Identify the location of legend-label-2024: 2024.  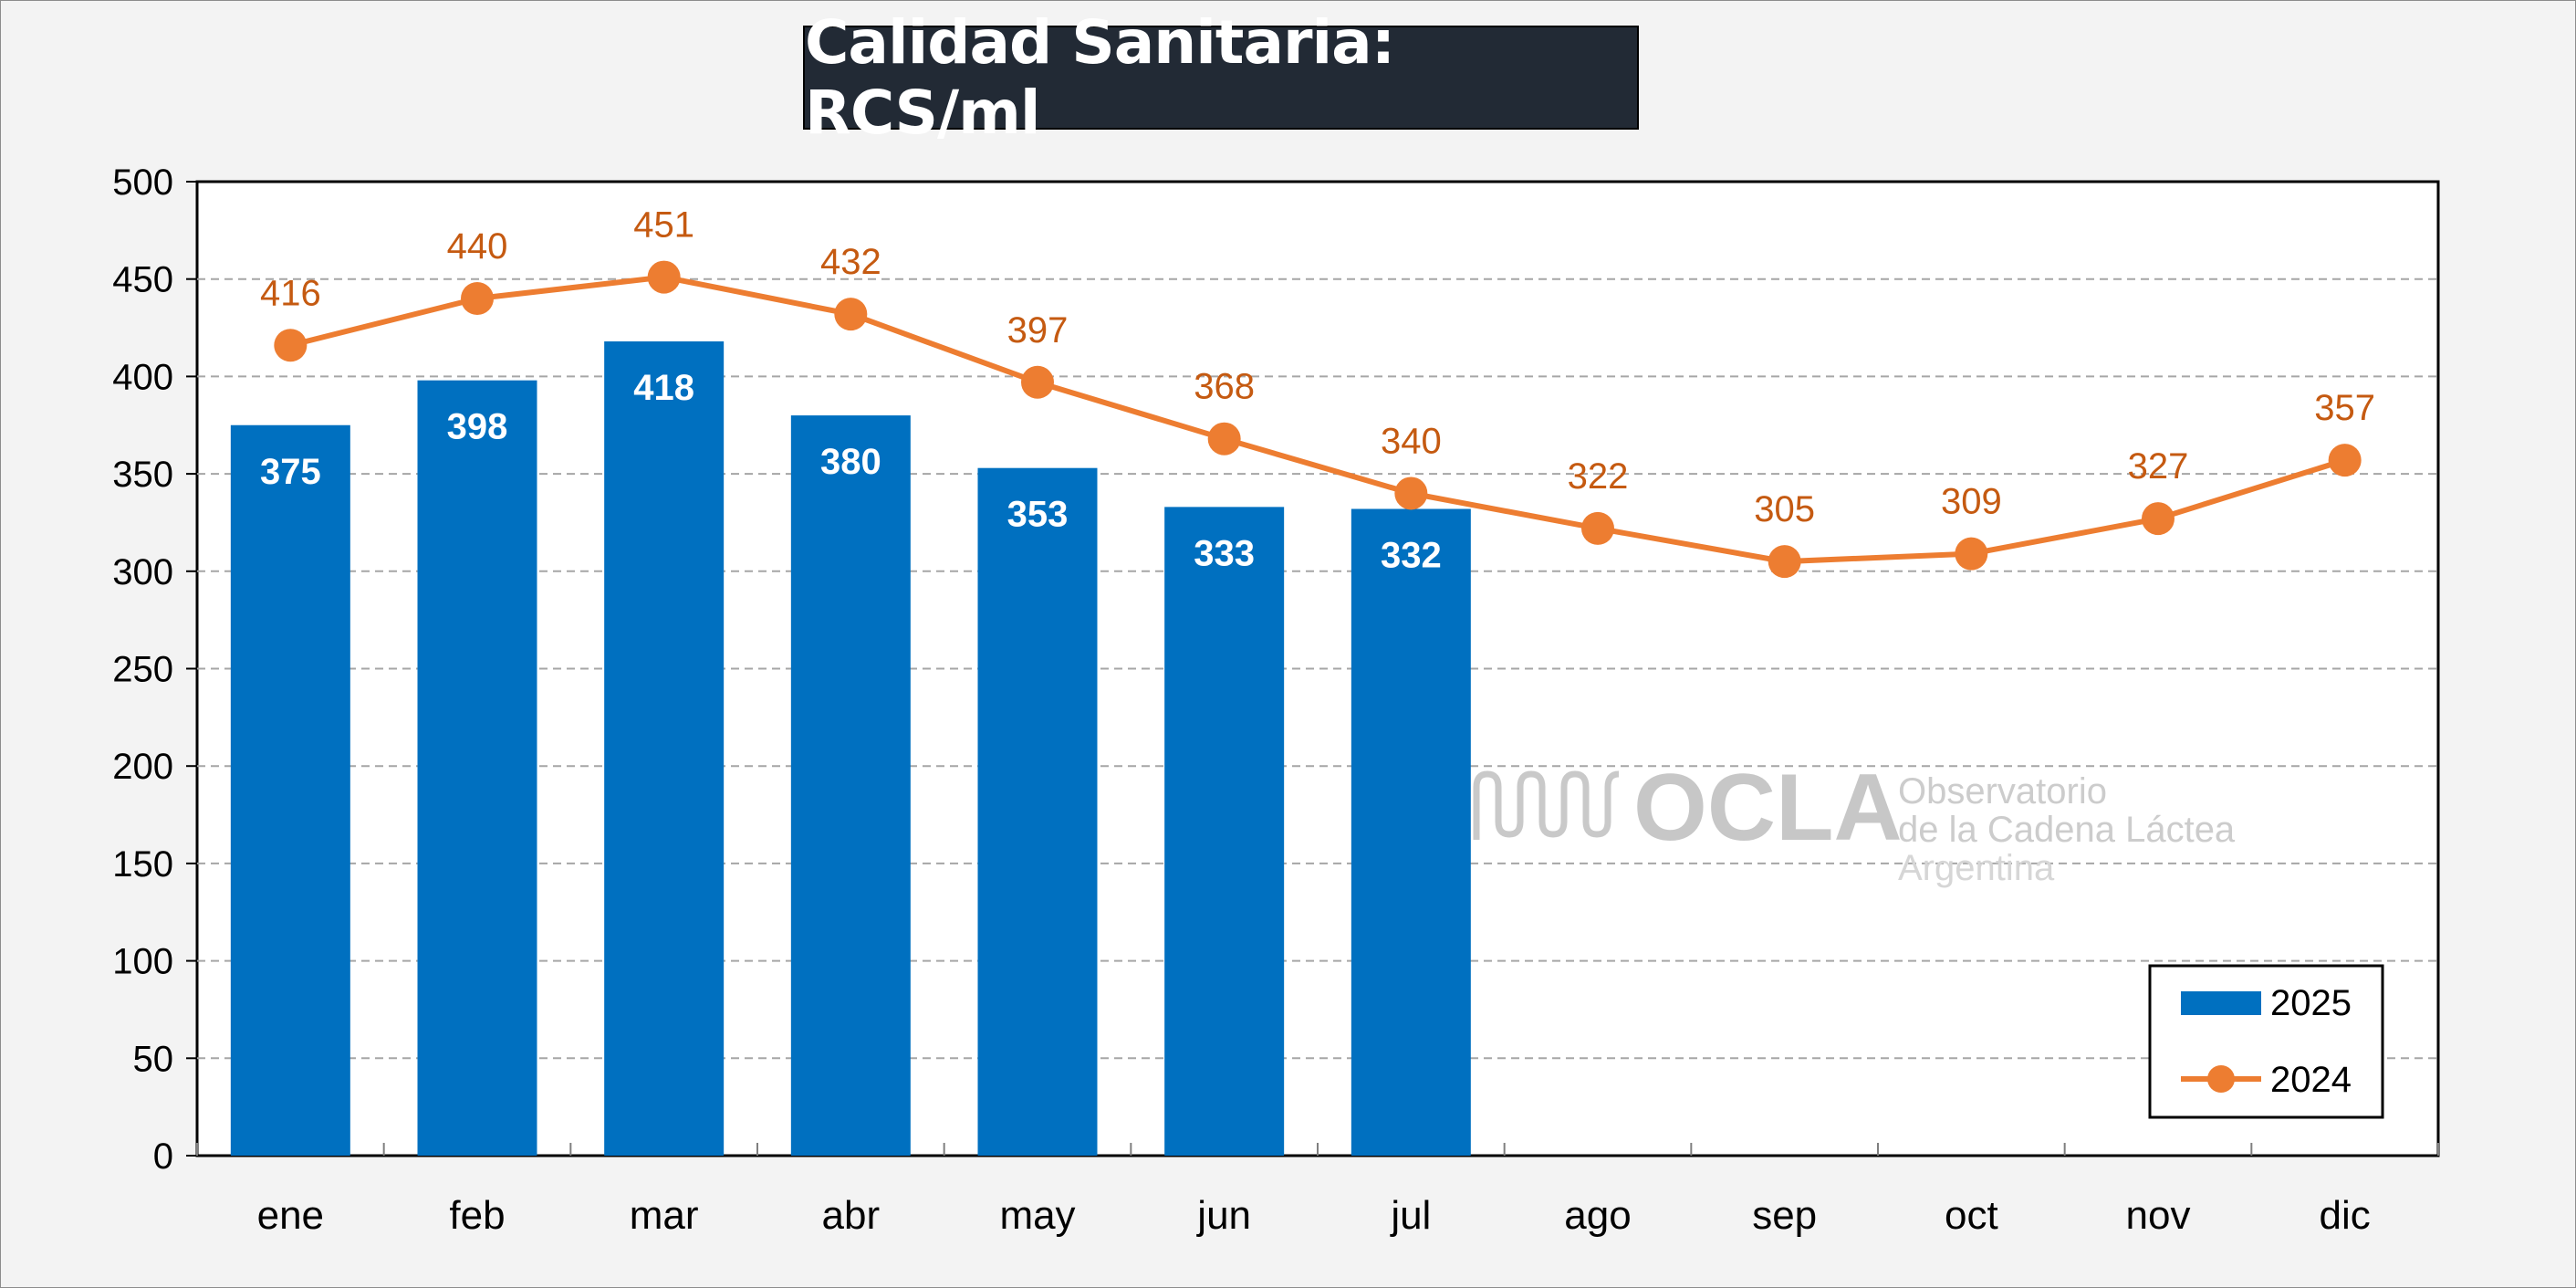
(2311, 1080).